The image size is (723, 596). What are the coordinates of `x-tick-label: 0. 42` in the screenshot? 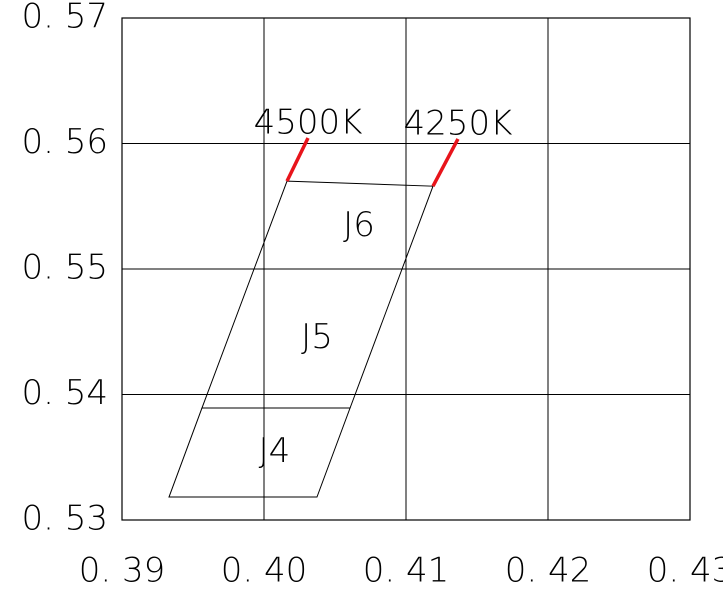 It's located at (548, 571).